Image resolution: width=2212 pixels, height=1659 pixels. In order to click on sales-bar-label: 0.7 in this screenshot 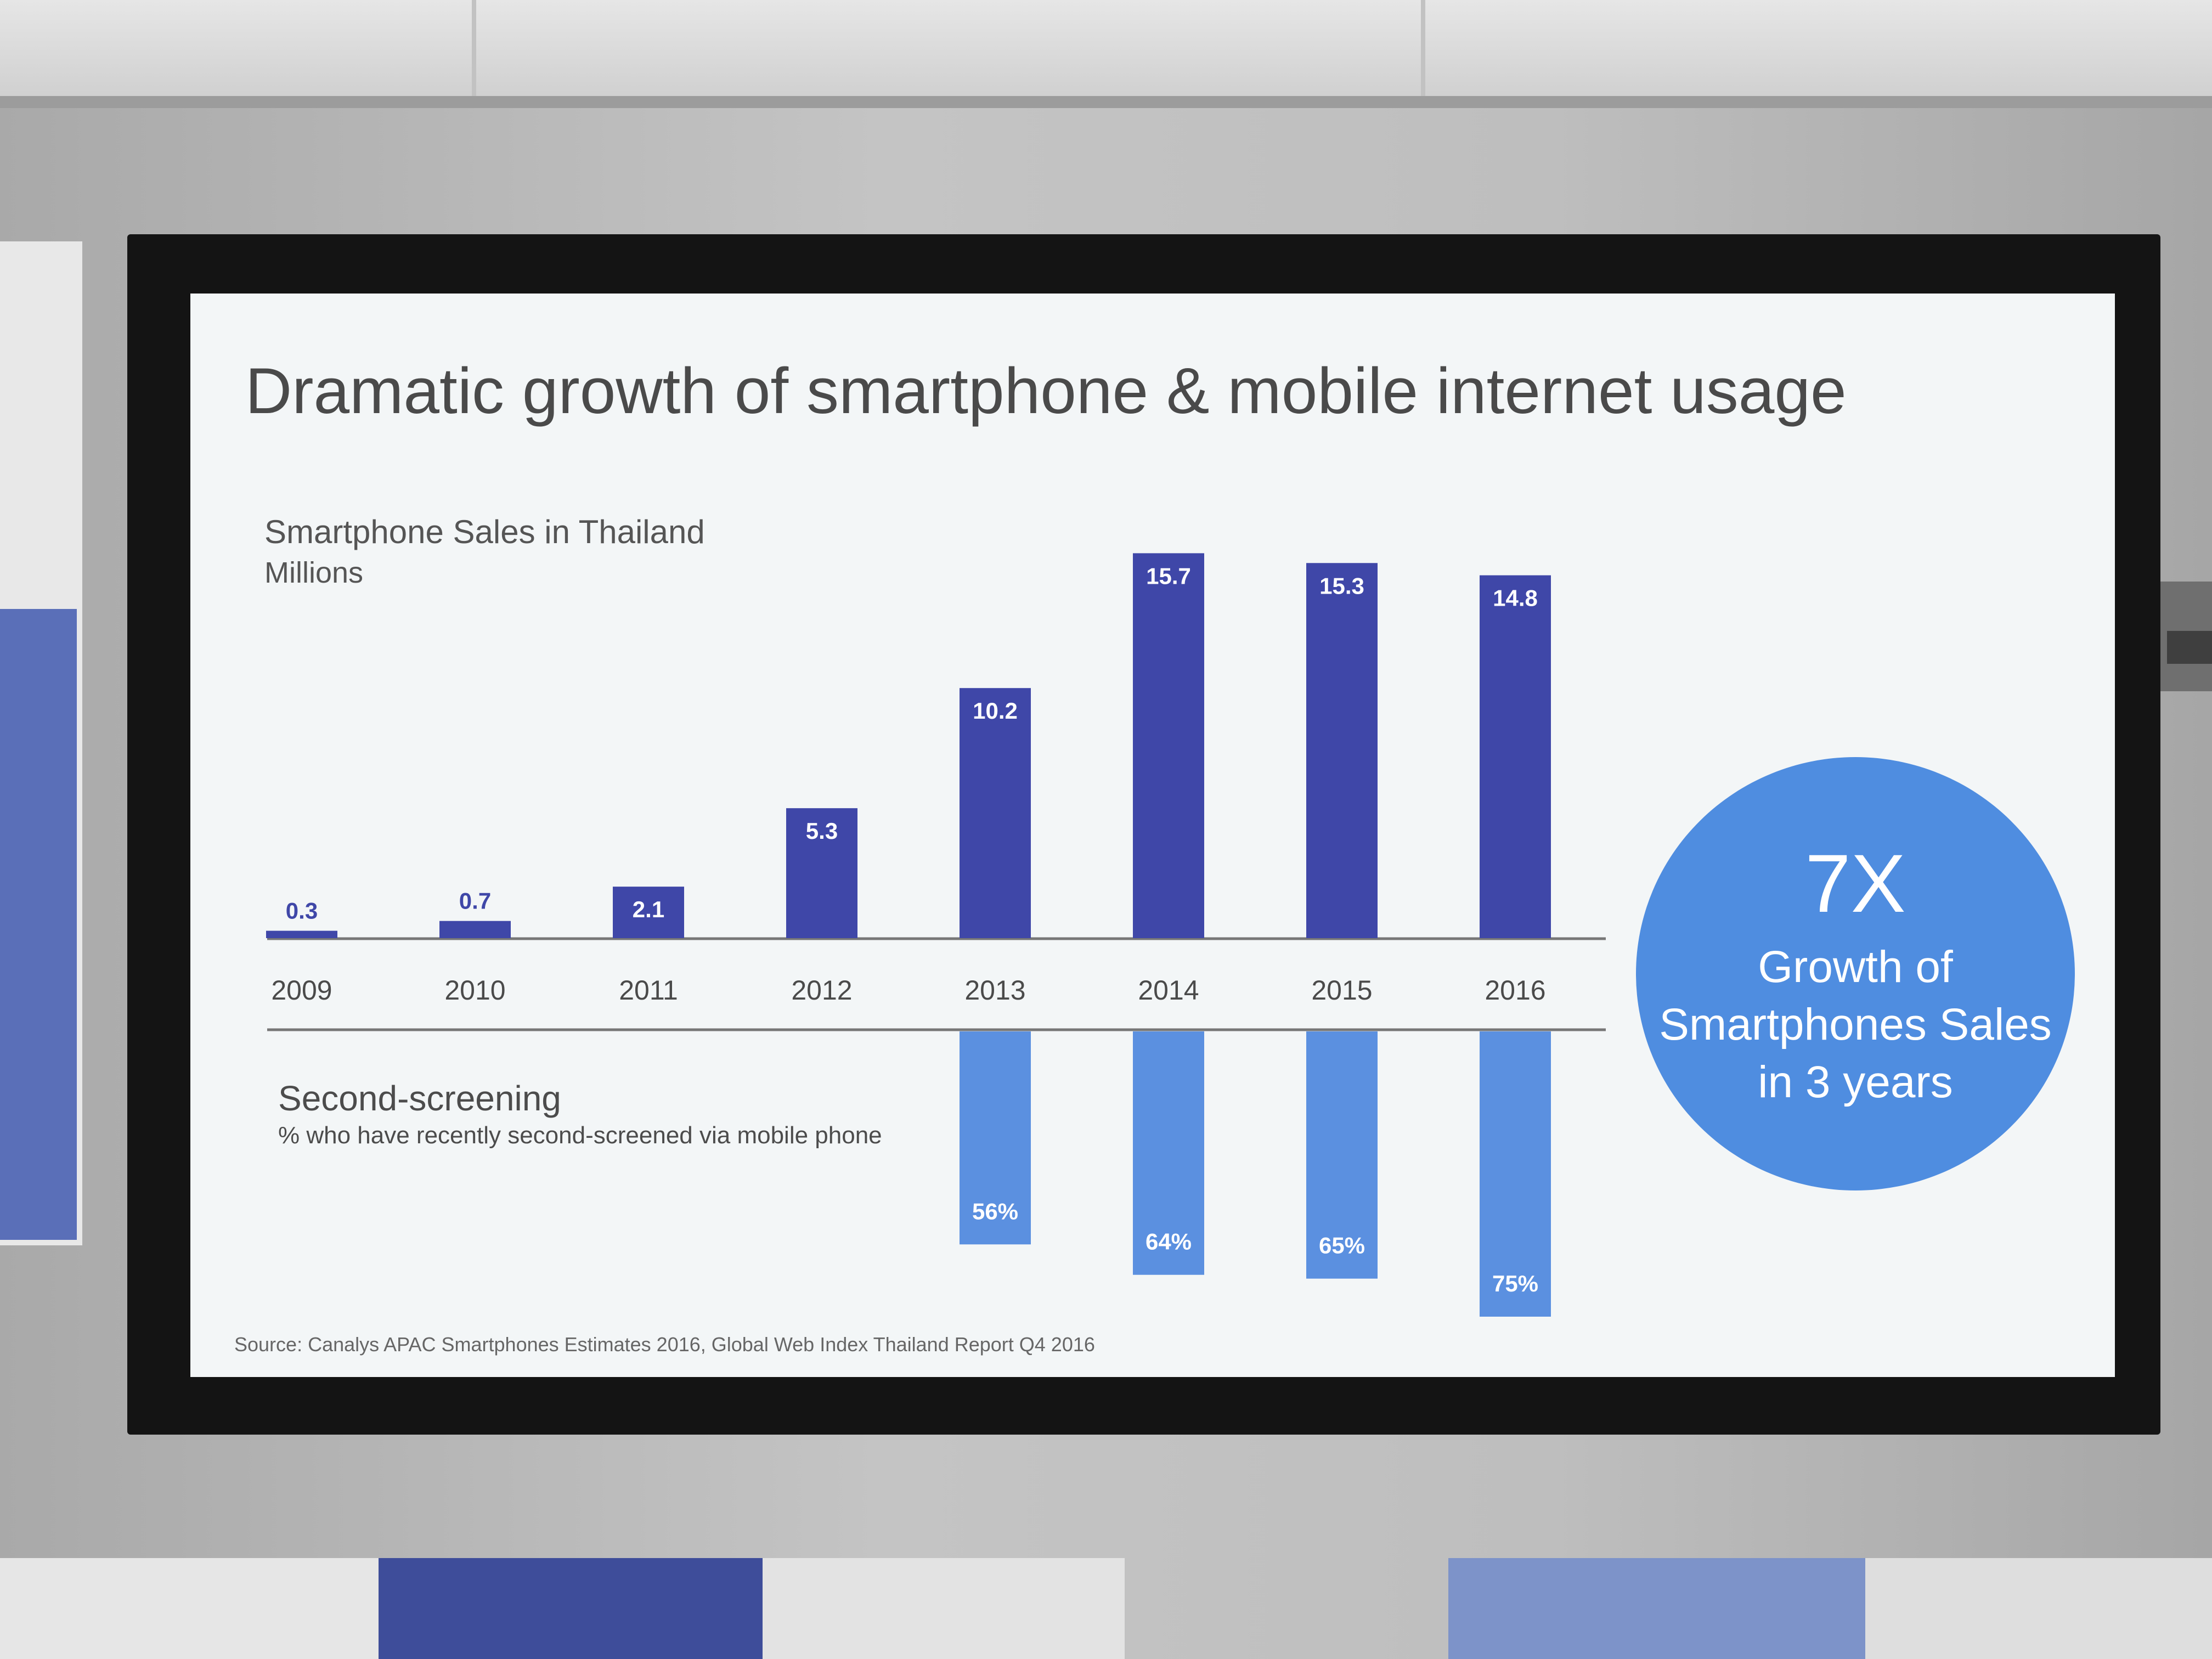, I will do `click(475, 901)`.